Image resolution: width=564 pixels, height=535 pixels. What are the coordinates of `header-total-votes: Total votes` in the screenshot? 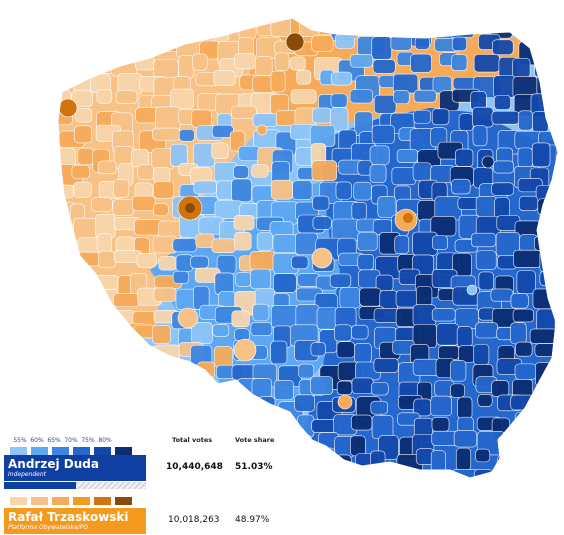 It's located at (192, 440).